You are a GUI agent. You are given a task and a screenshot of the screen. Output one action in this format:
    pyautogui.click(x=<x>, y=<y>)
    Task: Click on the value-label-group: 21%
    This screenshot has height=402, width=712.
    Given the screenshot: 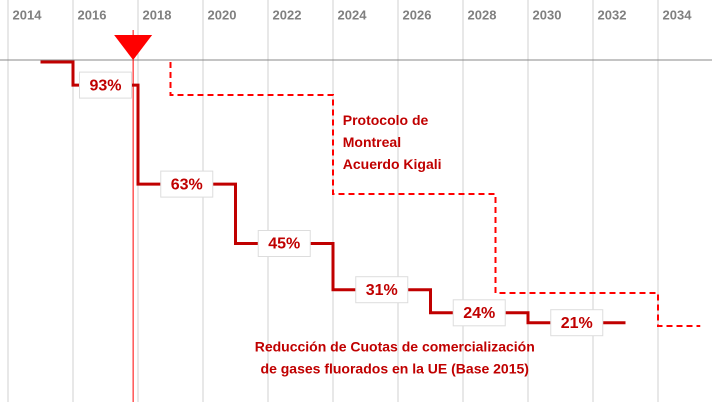 What is the action you would take?
    pyautogui.click(x=577, y=323)
    